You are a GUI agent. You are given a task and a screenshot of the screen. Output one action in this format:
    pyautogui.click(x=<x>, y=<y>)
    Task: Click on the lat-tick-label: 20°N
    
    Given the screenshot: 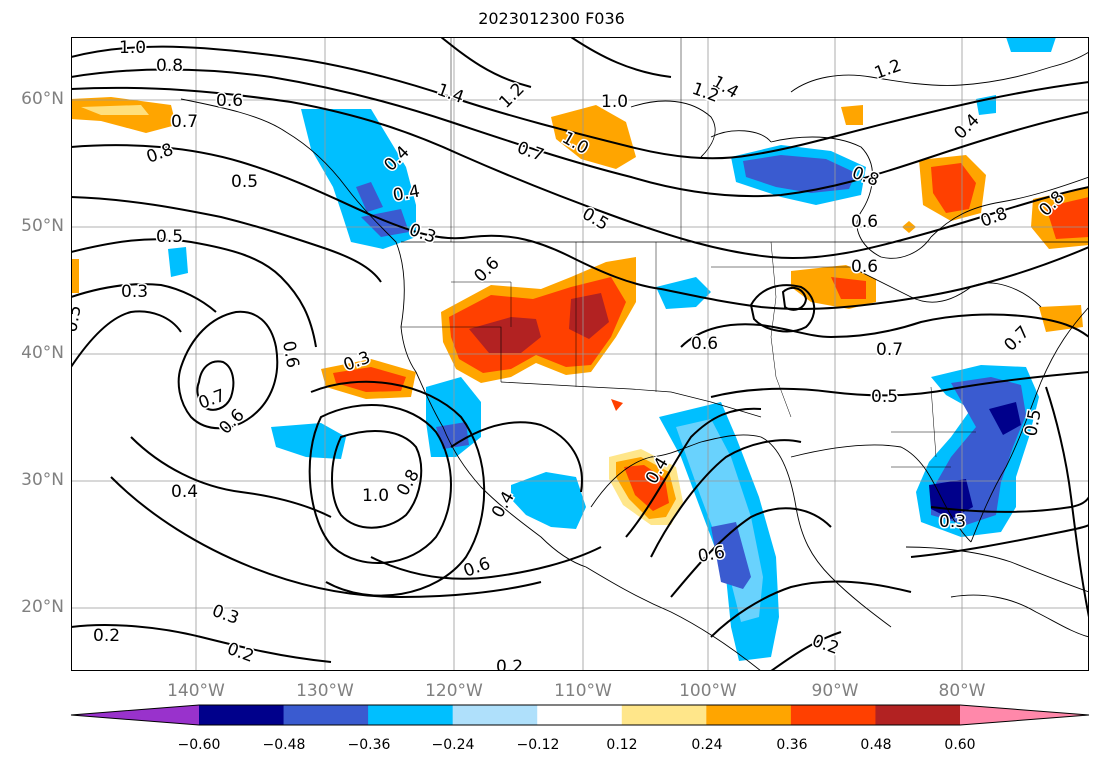 What is the action you would take?
    pyautogui.click(x=42, y=607)
    